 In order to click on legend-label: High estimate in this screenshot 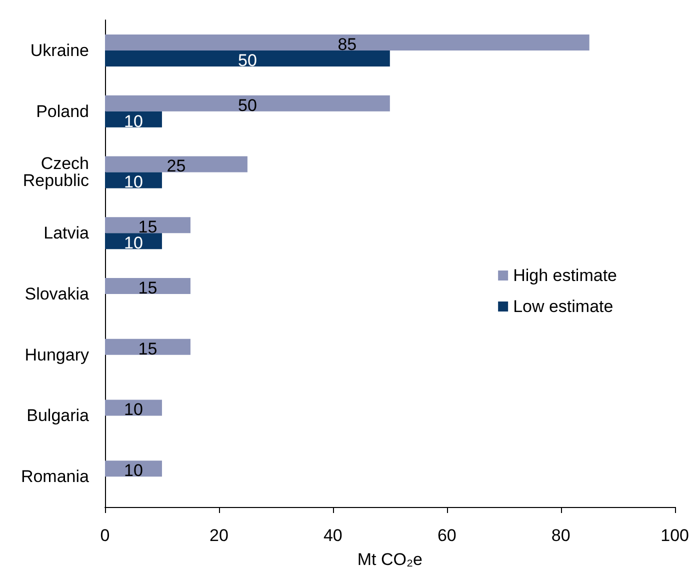, I will do `click(565, 275)`.